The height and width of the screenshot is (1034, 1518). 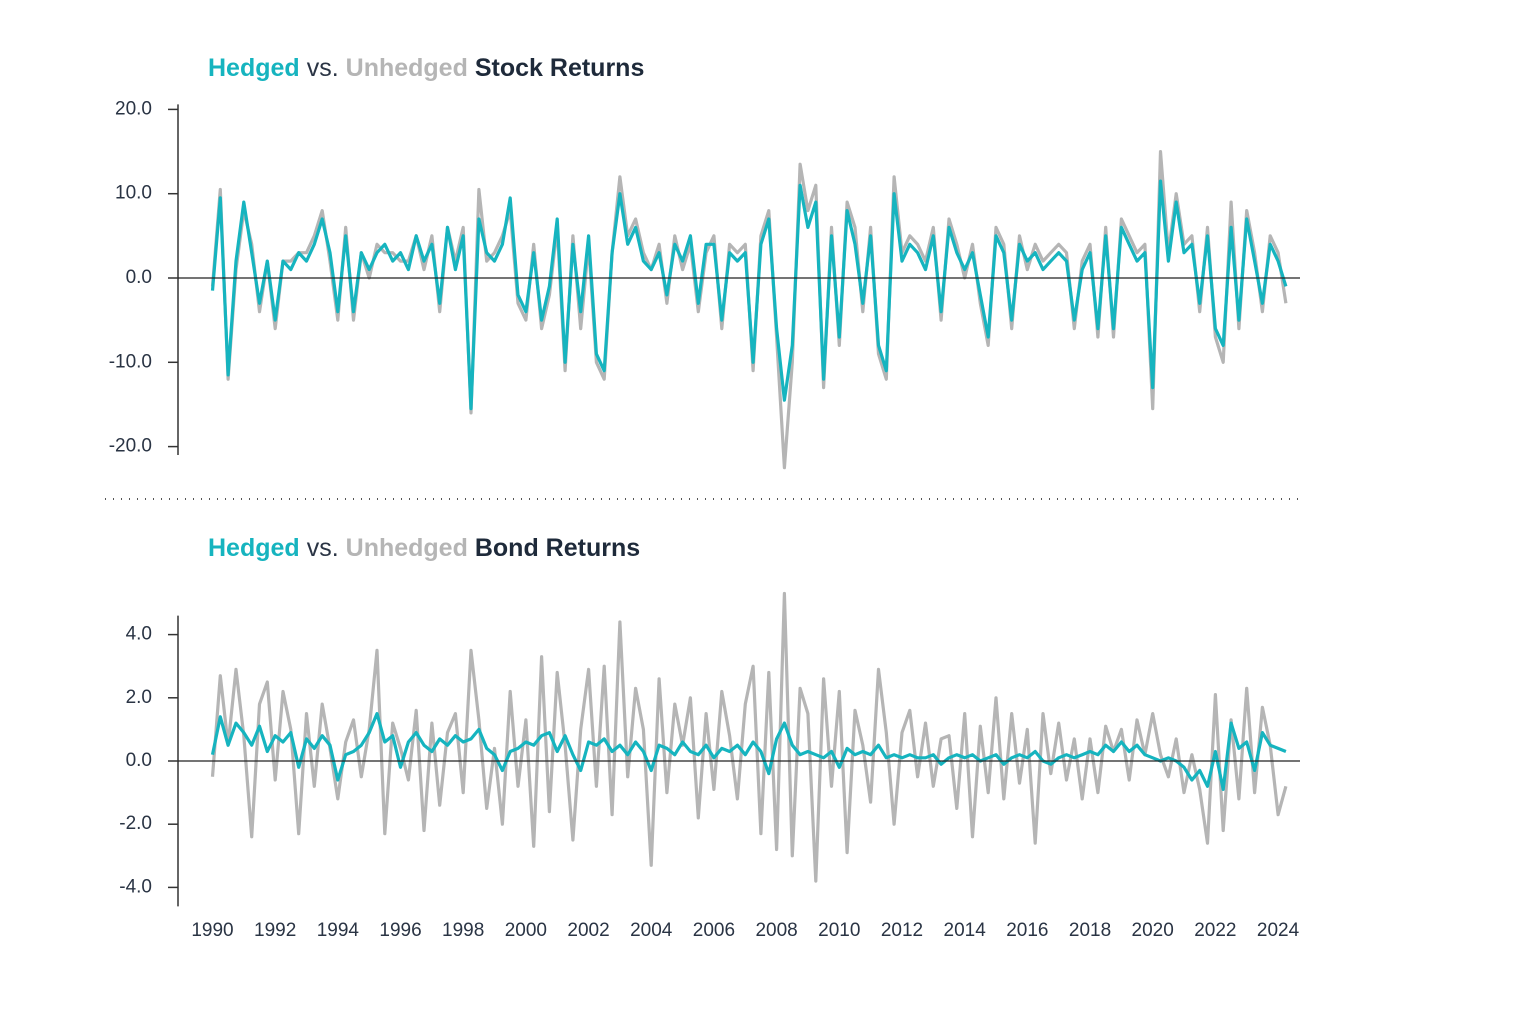 What do you see at coordinates (275, 930) in the screenshot?
I see `x-tick-label: 1992` at bounding box center [275, 930].